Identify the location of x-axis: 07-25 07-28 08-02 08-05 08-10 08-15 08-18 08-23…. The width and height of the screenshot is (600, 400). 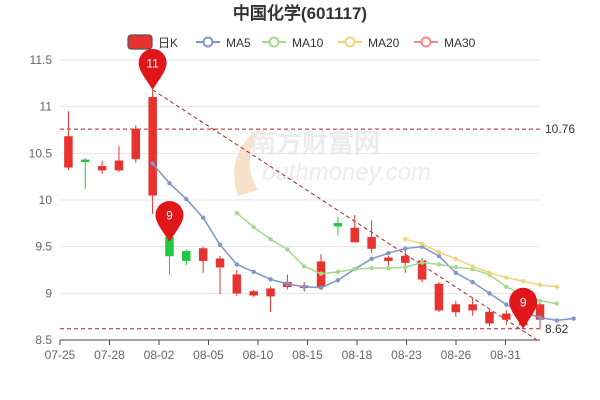
(283, 351).